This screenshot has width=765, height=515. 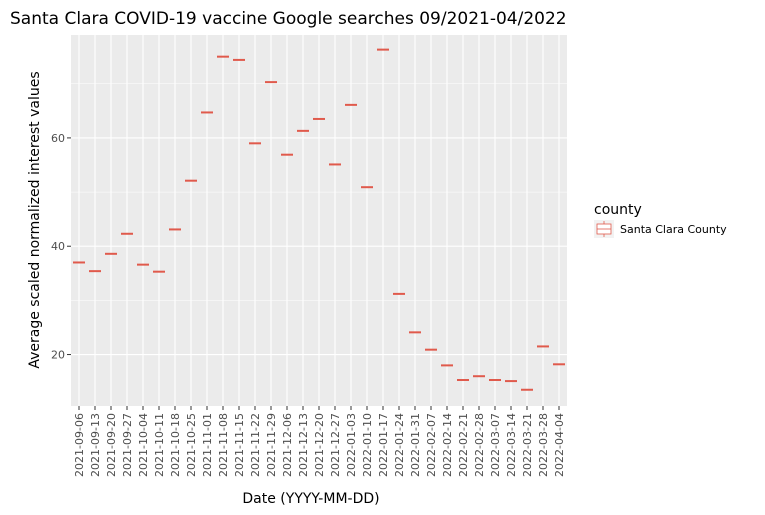 What do you see at coordinates (58, 138) in the screenshot?
I see `y-tick-label: 60` at bounding box center [58, 138].